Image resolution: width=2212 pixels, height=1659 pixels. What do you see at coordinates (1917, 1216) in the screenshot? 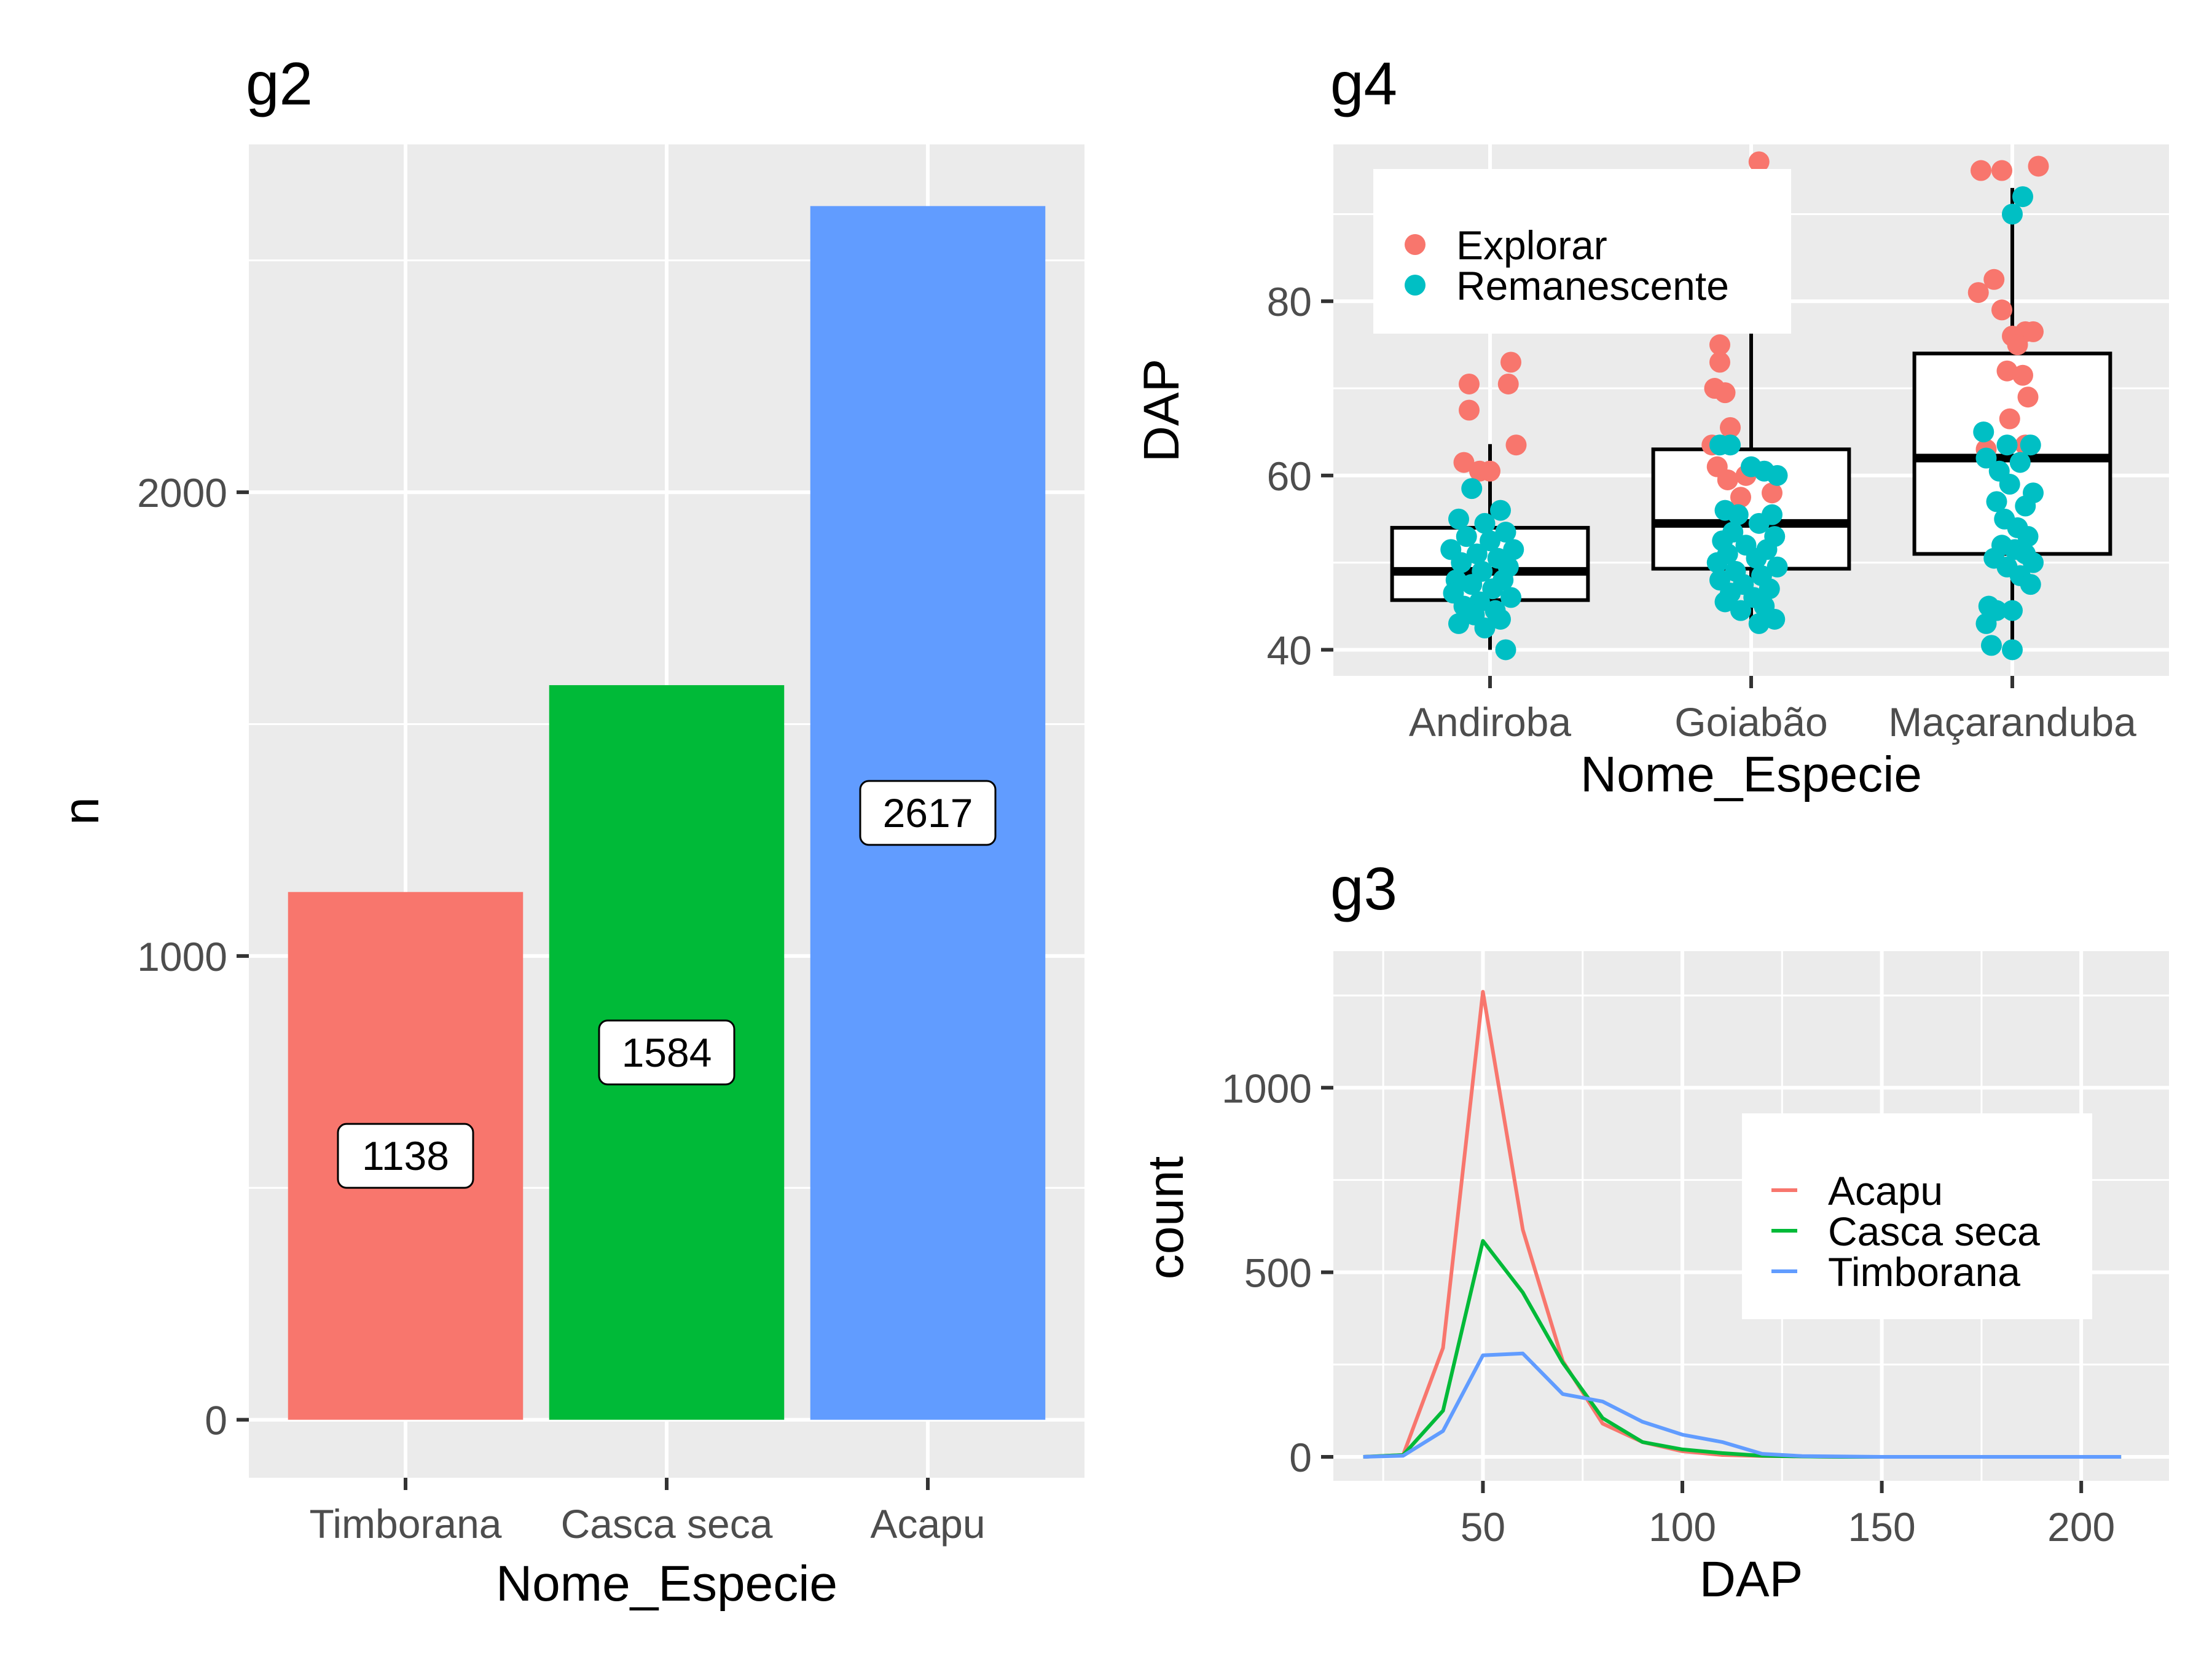
I see `legend-background-g3` at bounding box center [1917, 1216].